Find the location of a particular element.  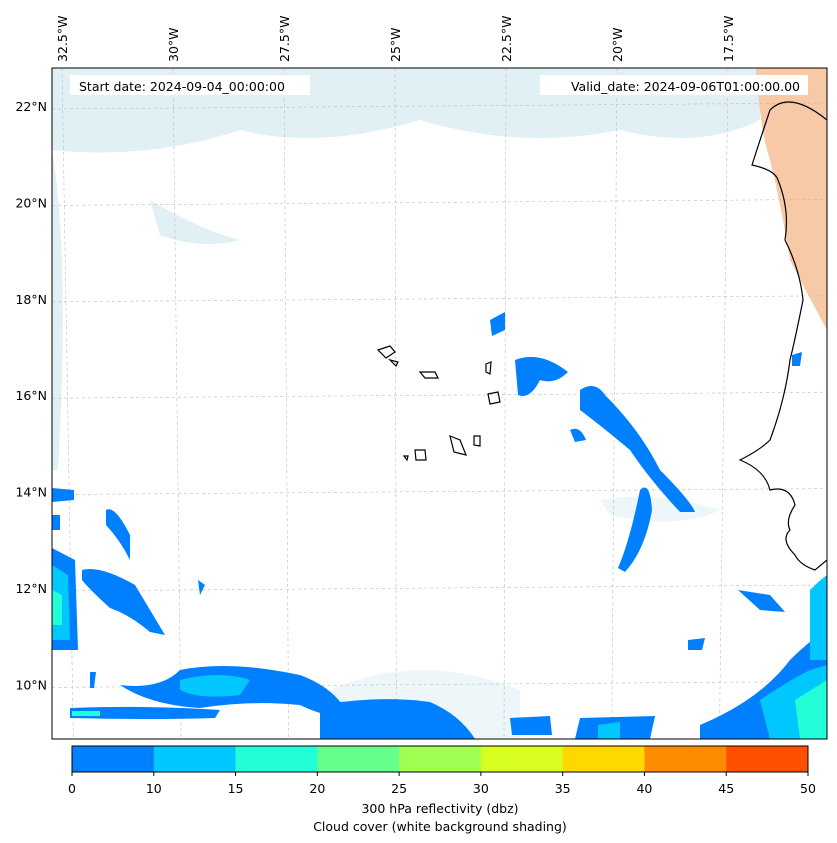

colorbar: 0 10 15 20 25 30 35 40 45 50 is located at coordinates (442, 770).